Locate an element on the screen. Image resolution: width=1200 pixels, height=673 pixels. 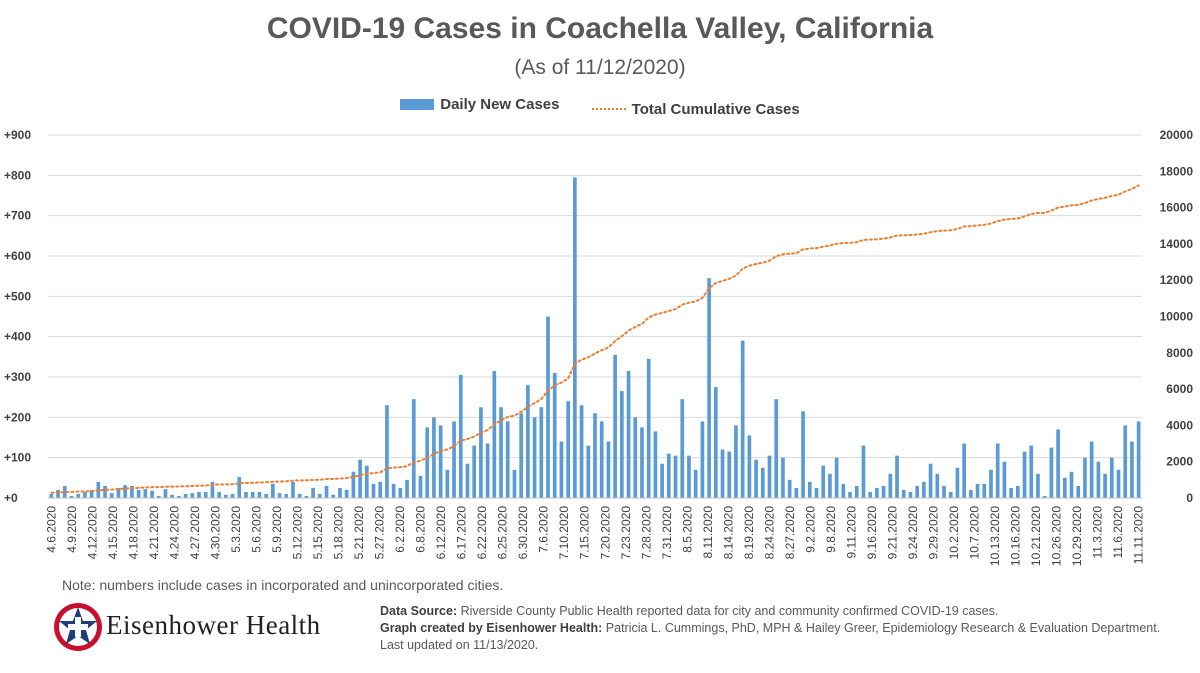
x-tick-label: 5.3.2020 is located at coordinates (236, 529).